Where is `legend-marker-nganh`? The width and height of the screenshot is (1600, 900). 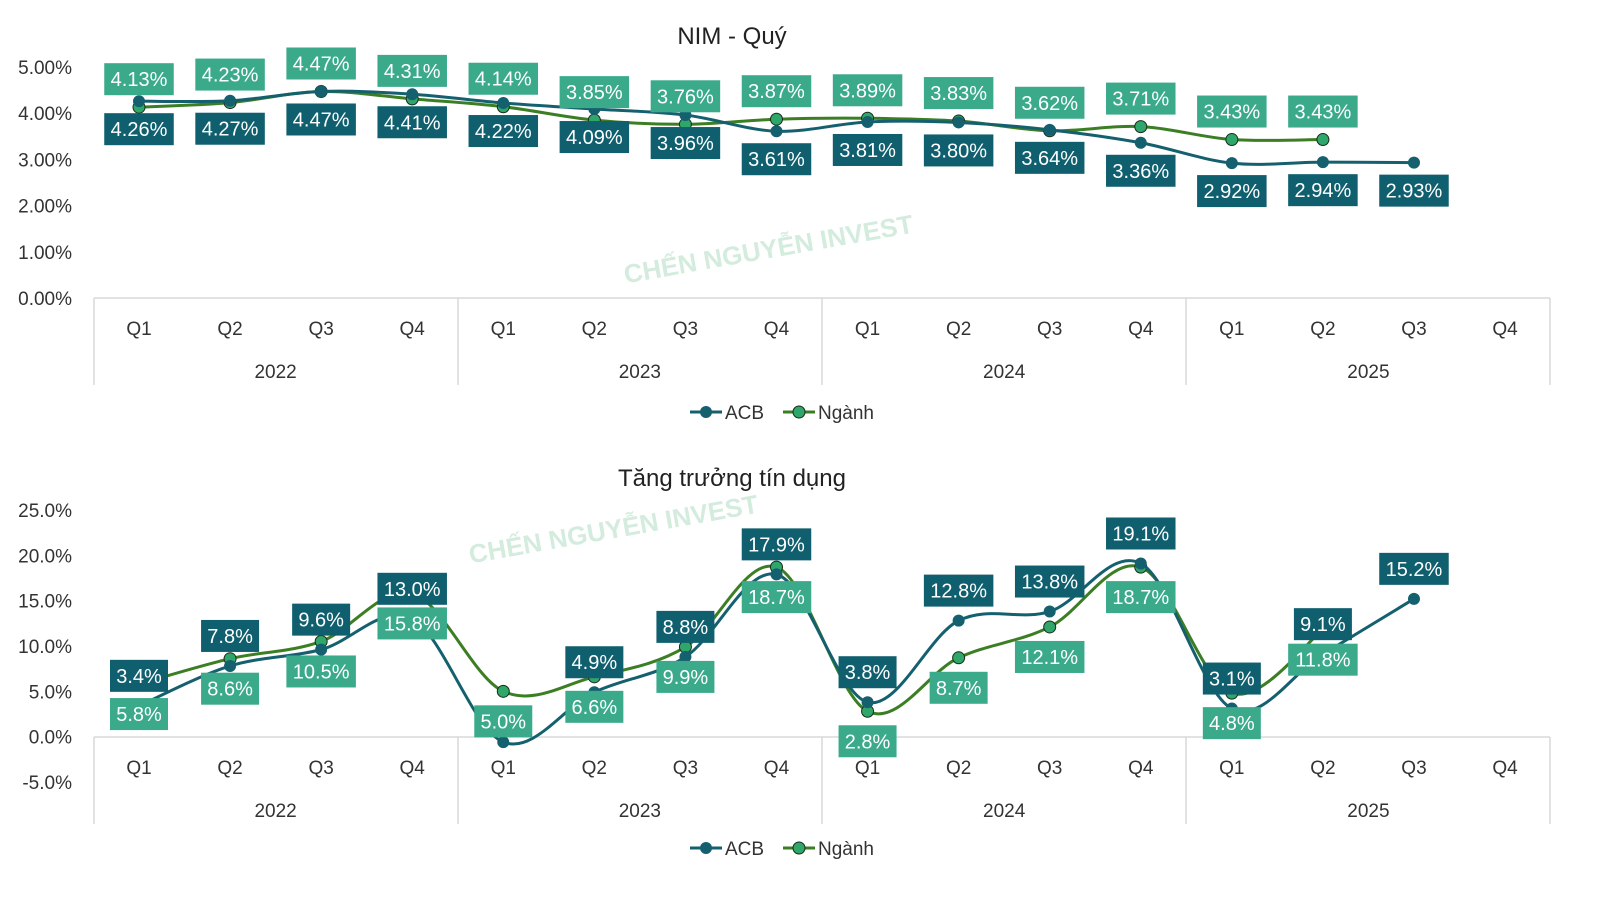 legend-marker-nganh is located at coordinates (799, 412).